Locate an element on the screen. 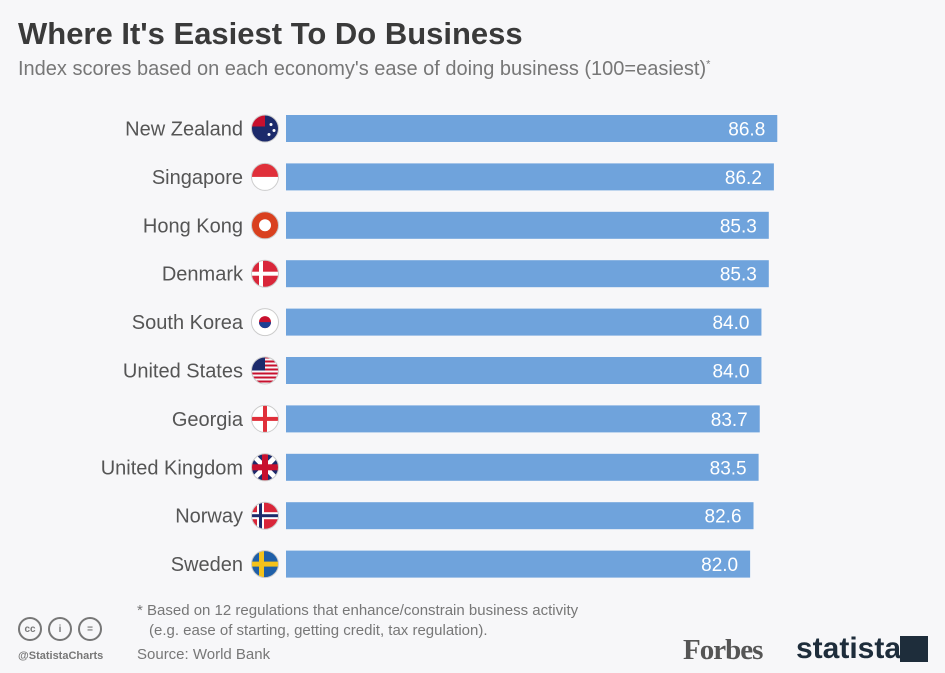 The height and width of the screenshot is (673, 945). category-label: Sweden is located at coordinates (207, 565).